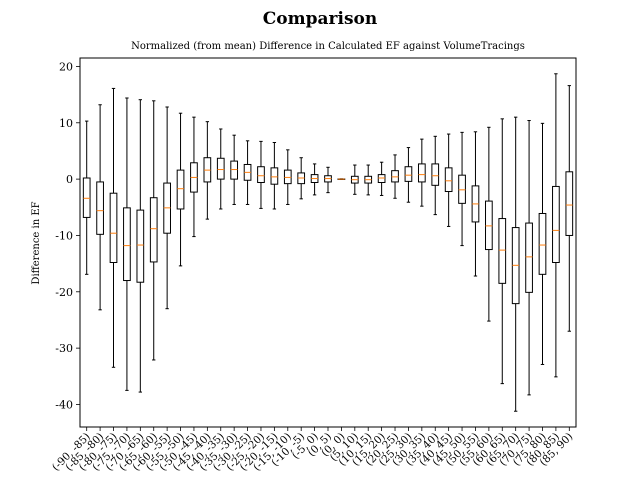 The image size is (640, 485). Describe the element at coordinates (64, 348) in the screenshot. I see `y-tick-label: -30` at that location.